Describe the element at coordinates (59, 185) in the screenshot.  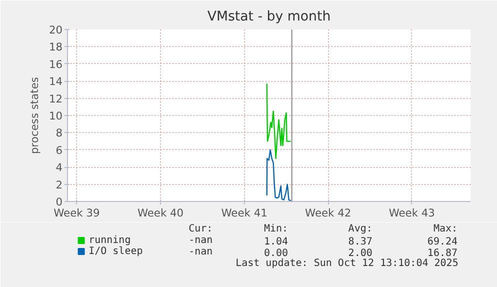
I see `y-tick-label: 2` at that location.